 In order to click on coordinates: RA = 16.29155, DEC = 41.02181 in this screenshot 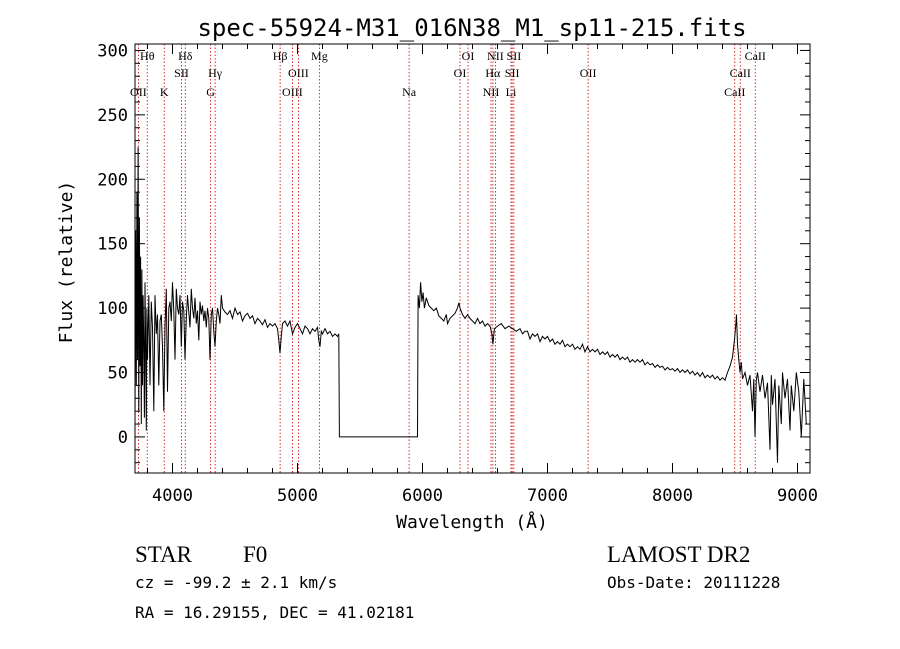, I will do `click(275, 612)`.